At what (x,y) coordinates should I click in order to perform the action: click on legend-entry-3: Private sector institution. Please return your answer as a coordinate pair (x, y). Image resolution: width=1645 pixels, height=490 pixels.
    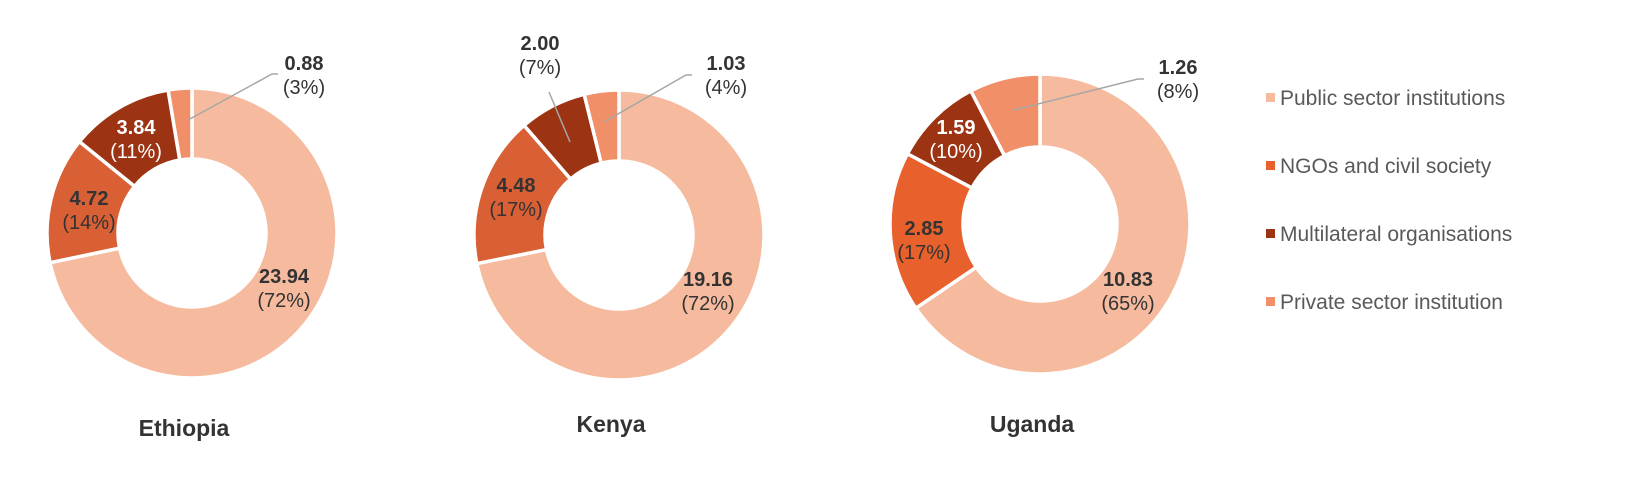
    Looking at the image, I should click on (1391, 302).